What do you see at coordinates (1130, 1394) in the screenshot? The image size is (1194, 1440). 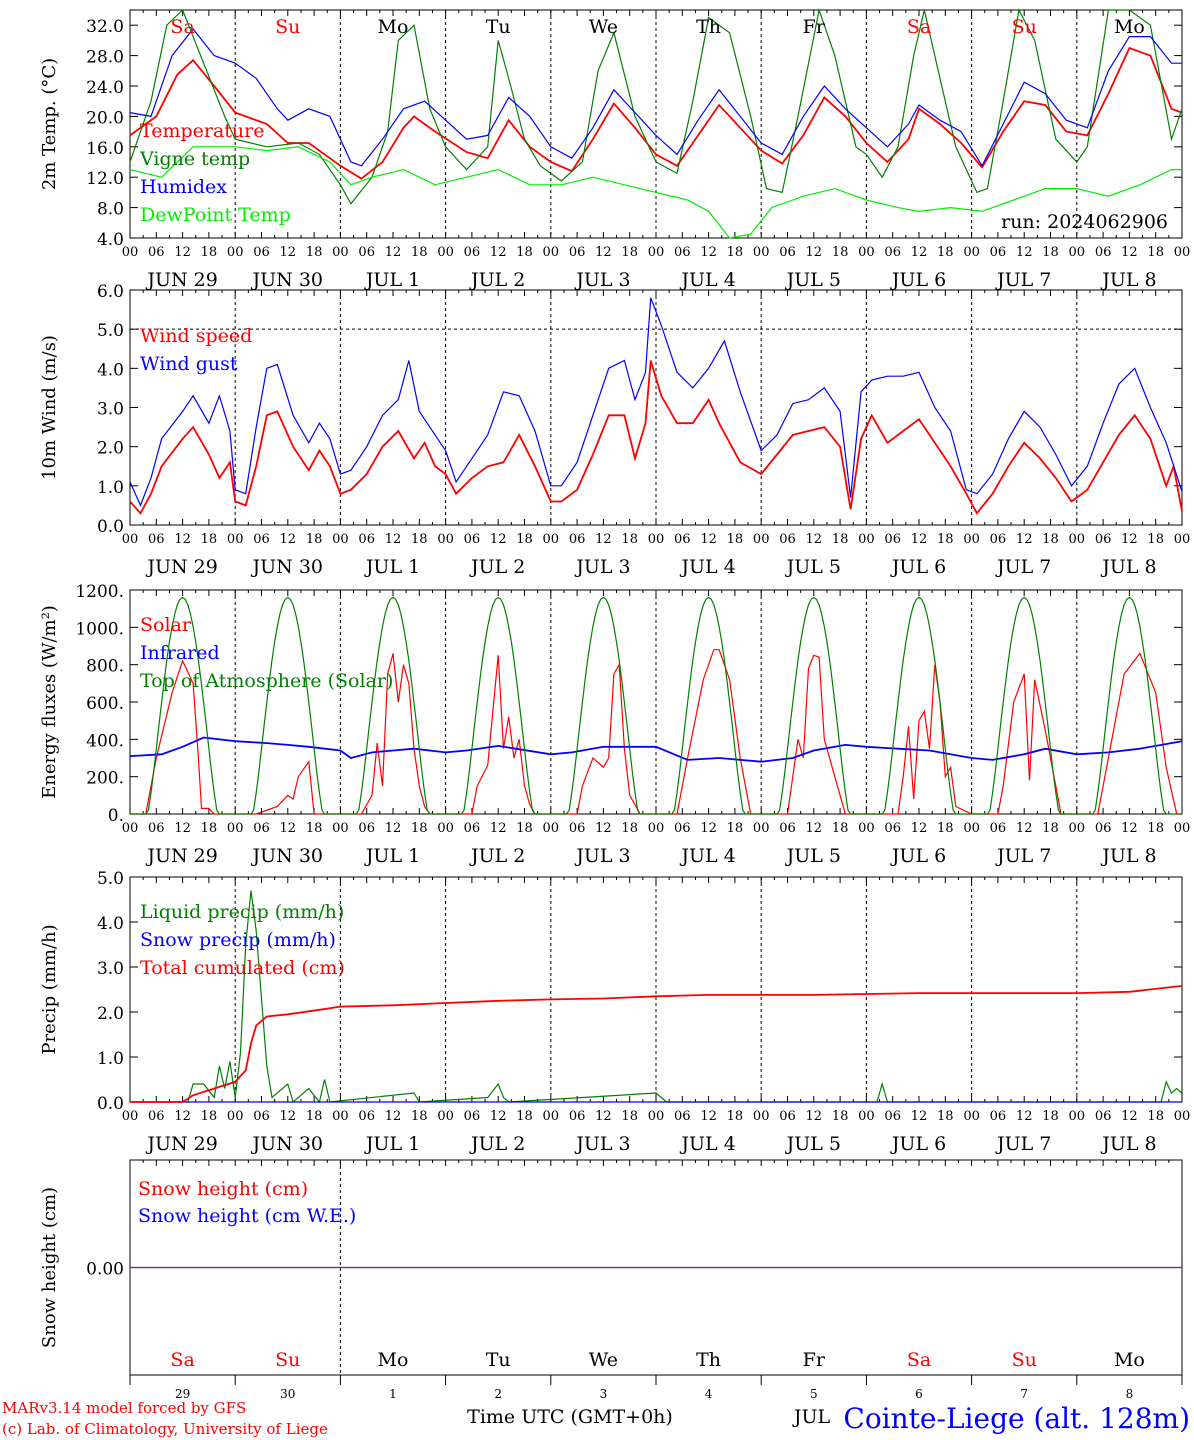 I see `day-number: 8` at bounding box center [1130, 1394].